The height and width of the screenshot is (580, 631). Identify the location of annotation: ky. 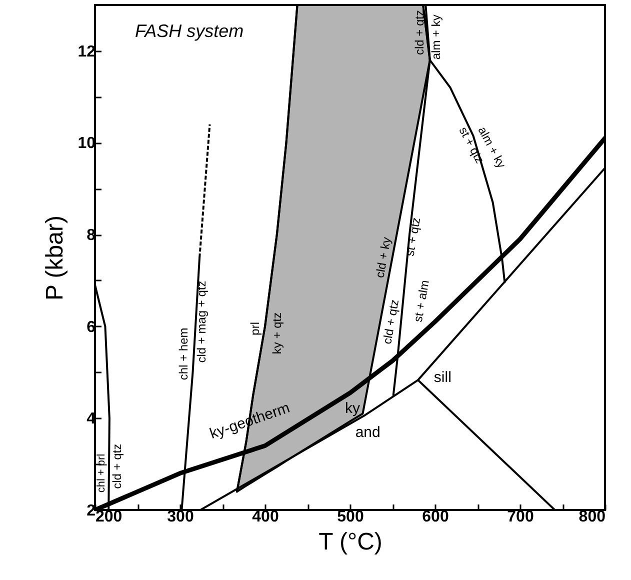
(353, 409).